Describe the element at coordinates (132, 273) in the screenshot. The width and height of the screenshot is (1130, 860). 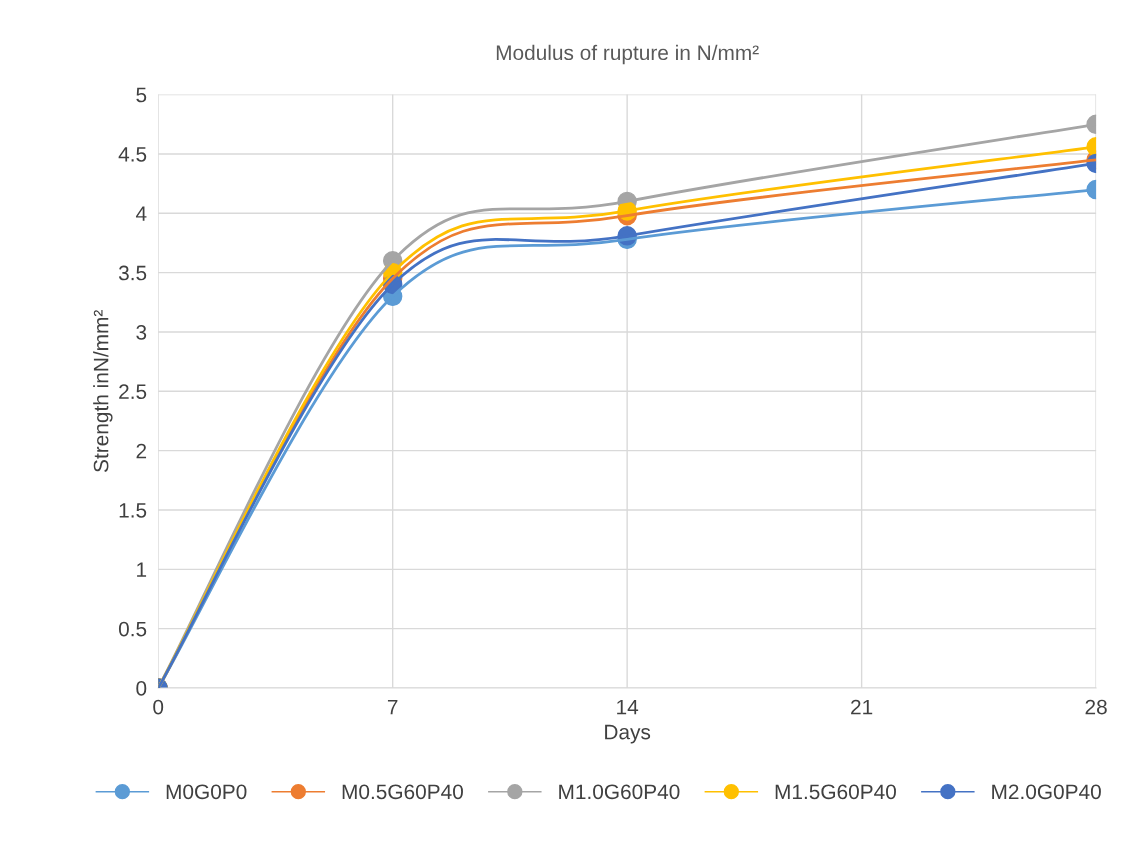
I see `y-tick-label: 3.5` at that location.